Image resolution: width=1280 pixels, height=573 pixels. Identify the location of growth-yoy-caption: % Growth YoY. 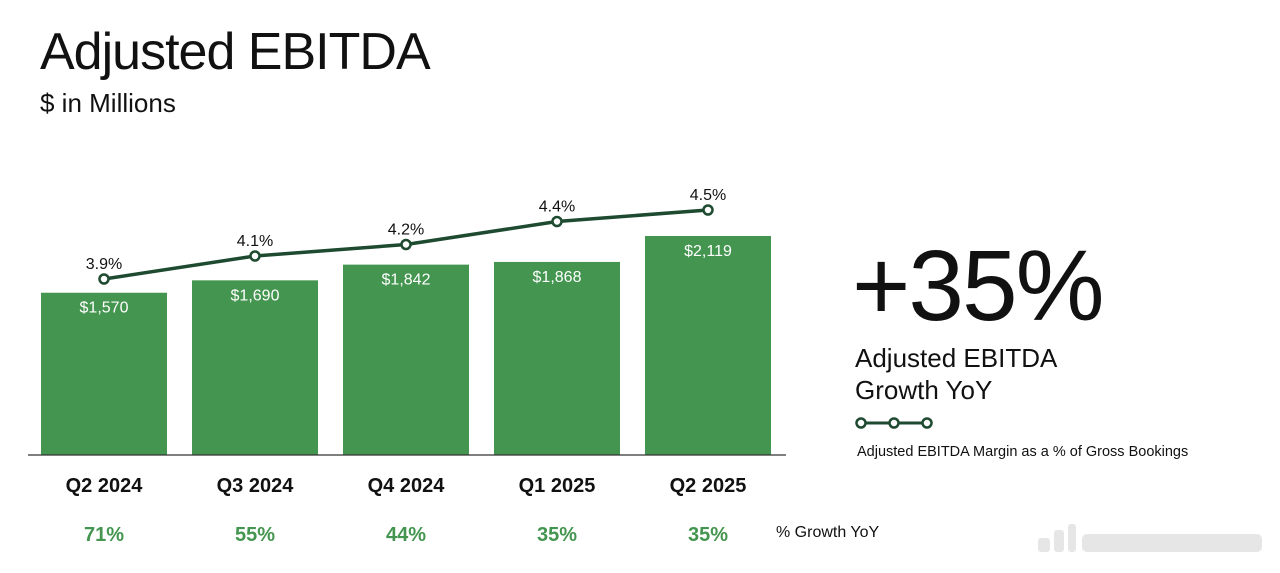
(828, 532).